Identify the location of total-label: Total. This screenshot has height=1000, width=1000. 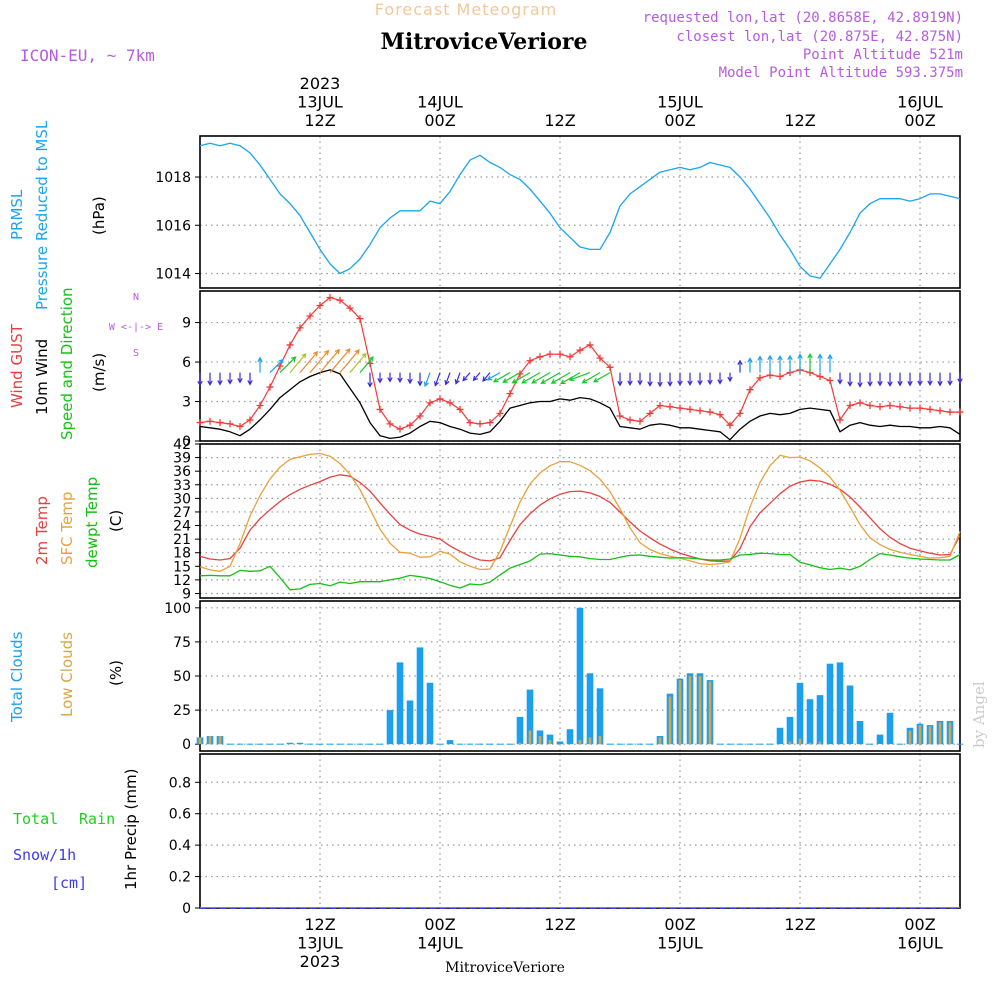
(35, 819).